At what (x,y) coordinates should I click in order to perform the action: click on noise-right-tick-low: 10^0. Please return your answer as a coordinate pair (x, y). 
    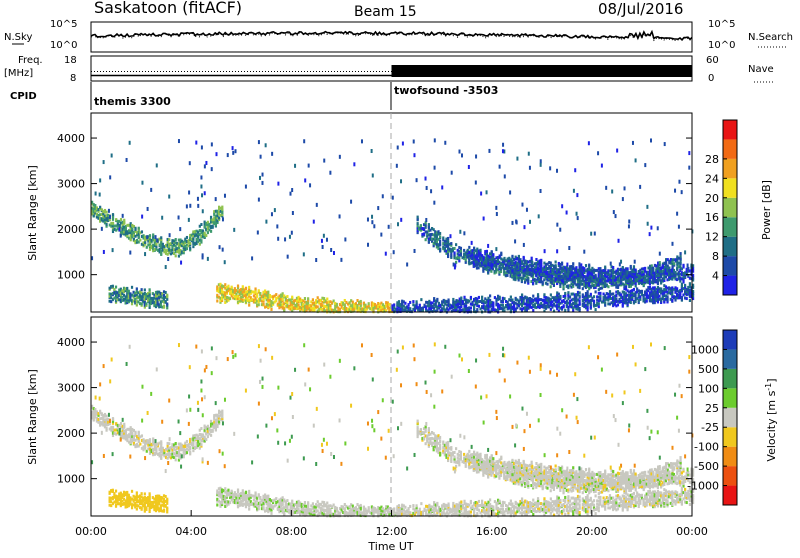
    Looking at the image, I should click on (721, 45).